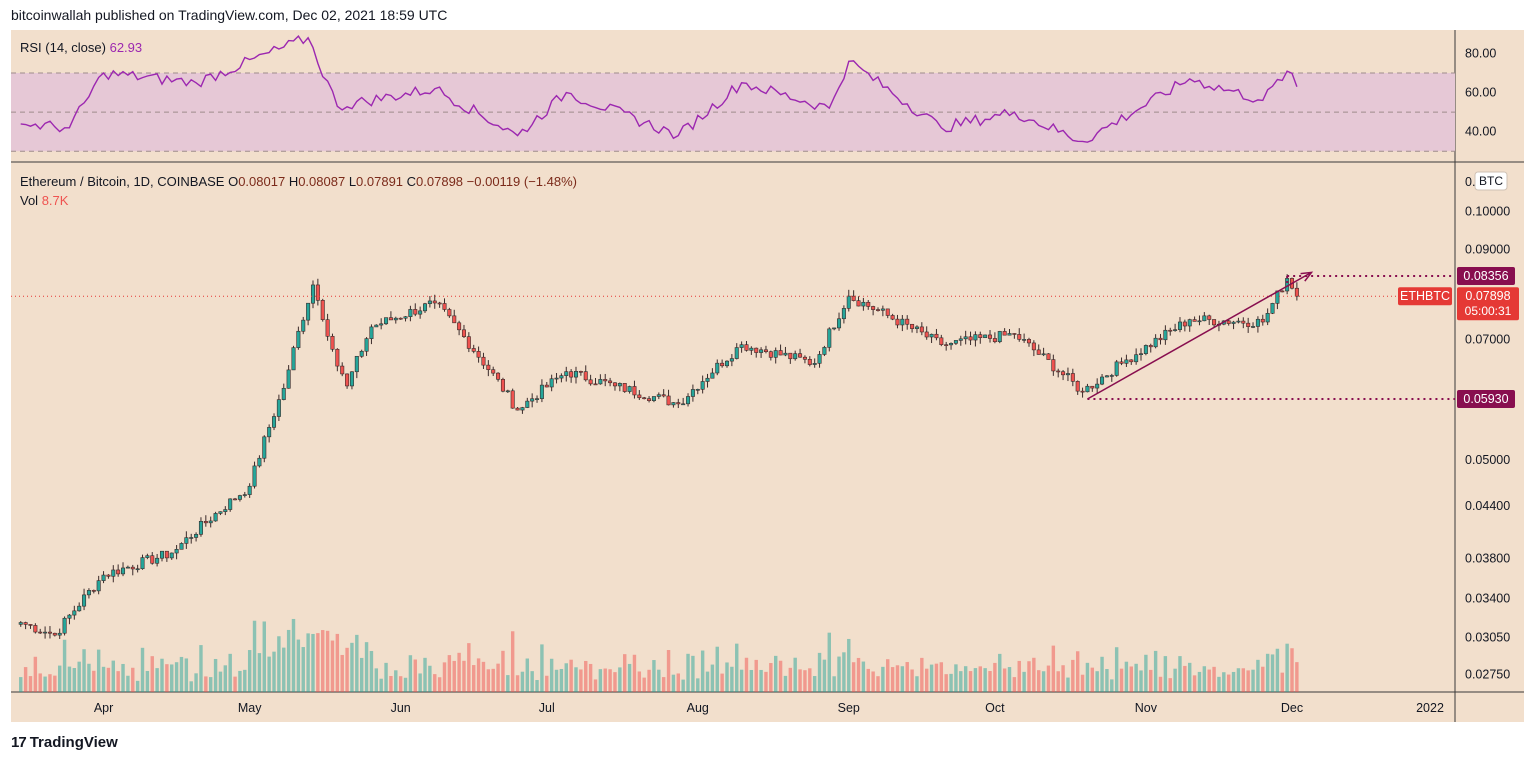  Describe the element at coordinates (1480, 132) in the screenshot. I see `rsi-axis-tick: 40.00` at that location.